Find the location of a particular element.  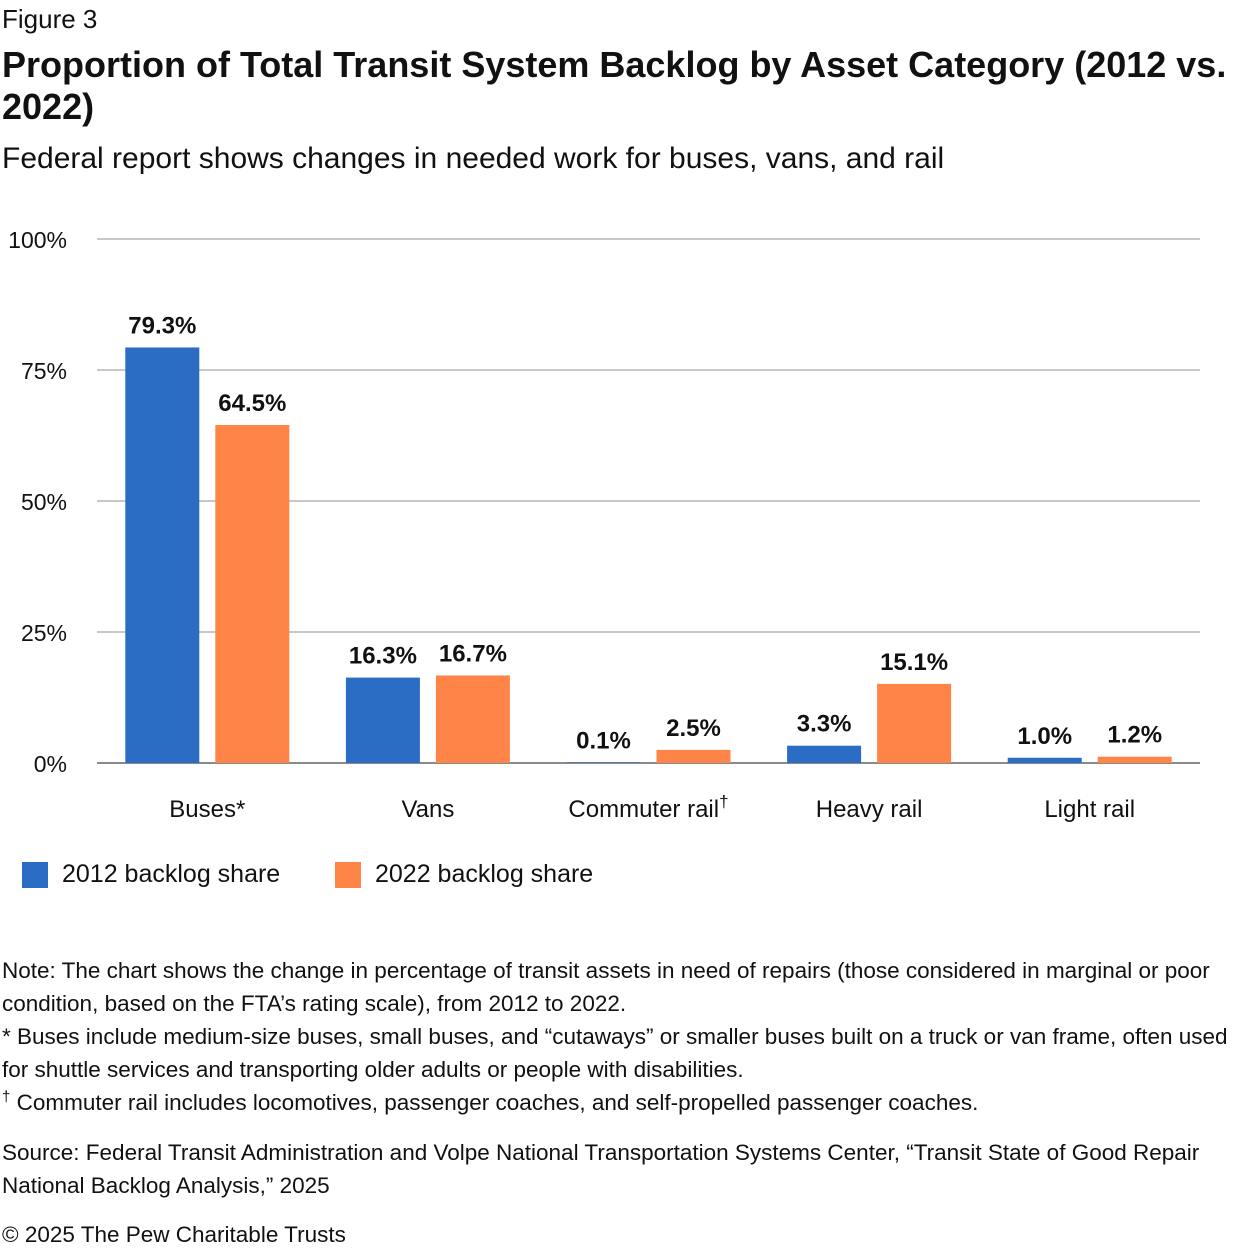

data-label: 0.1% is located at coordinates (603, 740).